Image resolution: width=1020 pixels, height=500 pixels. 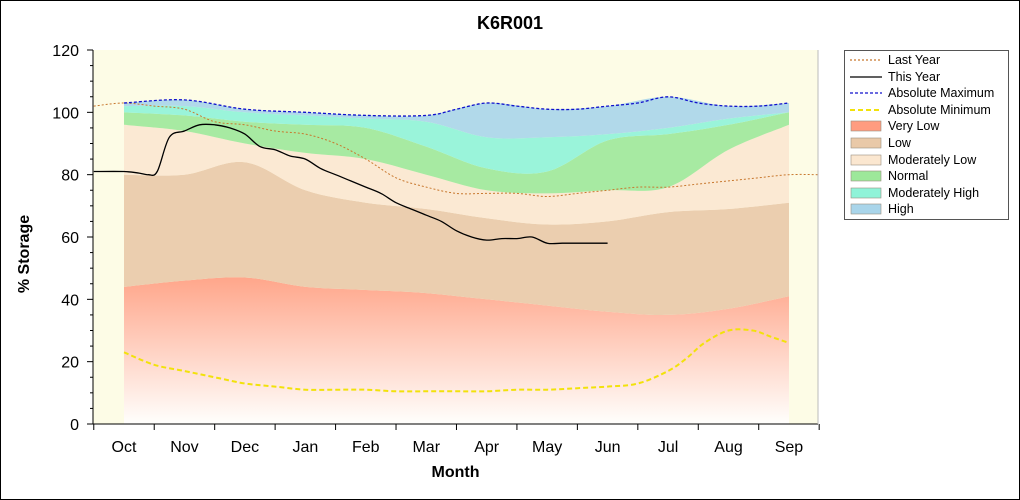 What do you see at coordinates (350, 184) in the screenshot?
I see `series-this-year` at bounding box center [350, 184].